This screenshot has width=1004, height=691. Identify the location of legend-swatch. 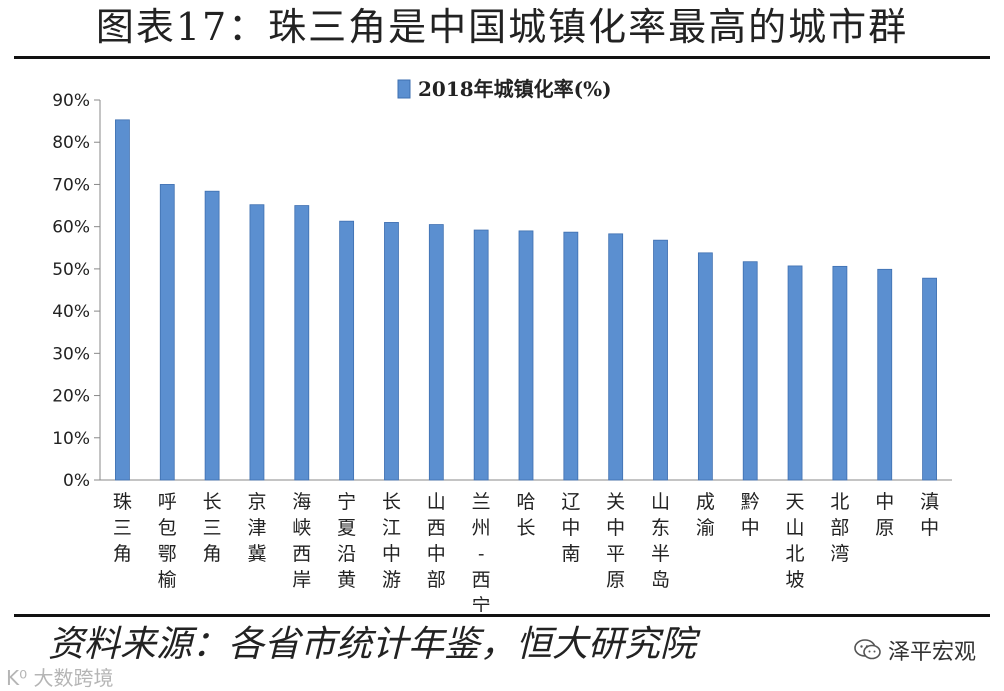
(404, 89).